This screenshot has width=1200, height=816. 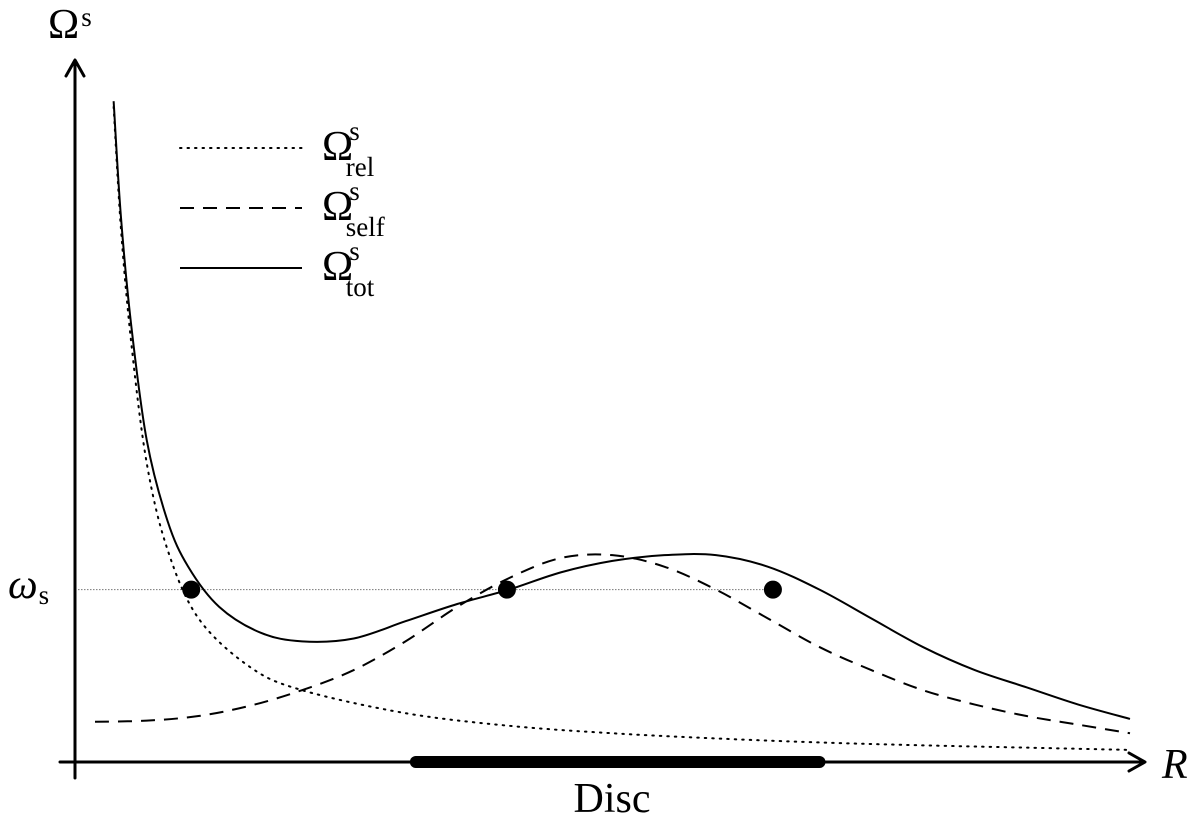 What do you see at coordinates (348, 149) in the screenshot?
I see `legend-label-rel: Ωs rel` at bounding box center [348, 149].